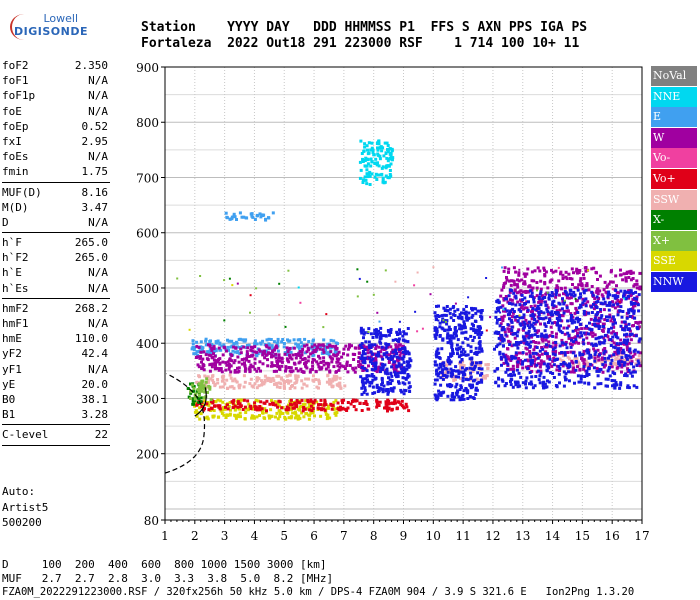 The width and height of the screenshot is (700, 600). Describe the element at coordinates (91, 308) in the screenshot. I see `param-value: 268.2` at that location.